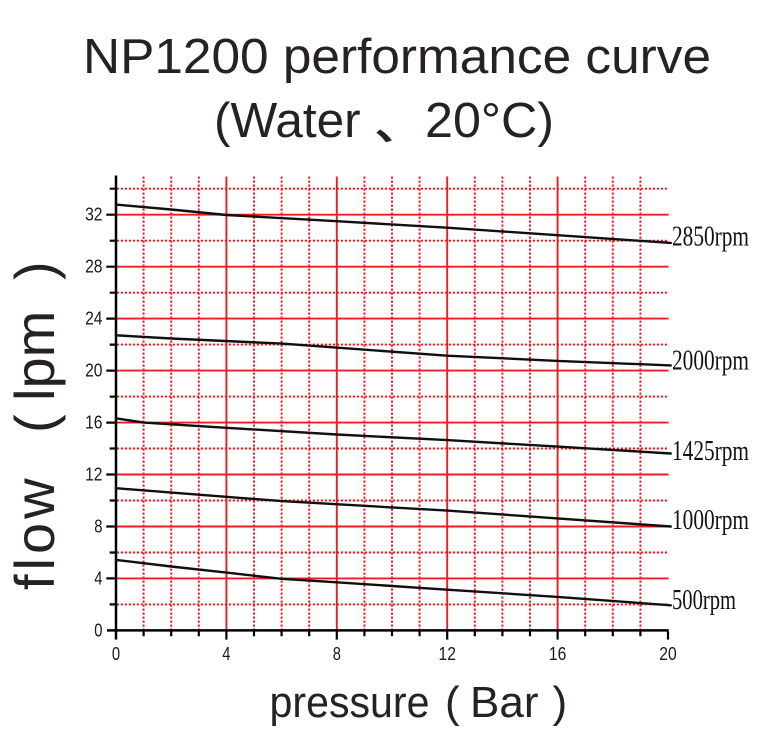 This screenshot has height=739, width=764. Describe the element at coordinates (93, 266) in the screenshot. I see `svg-text: 28` at that location.